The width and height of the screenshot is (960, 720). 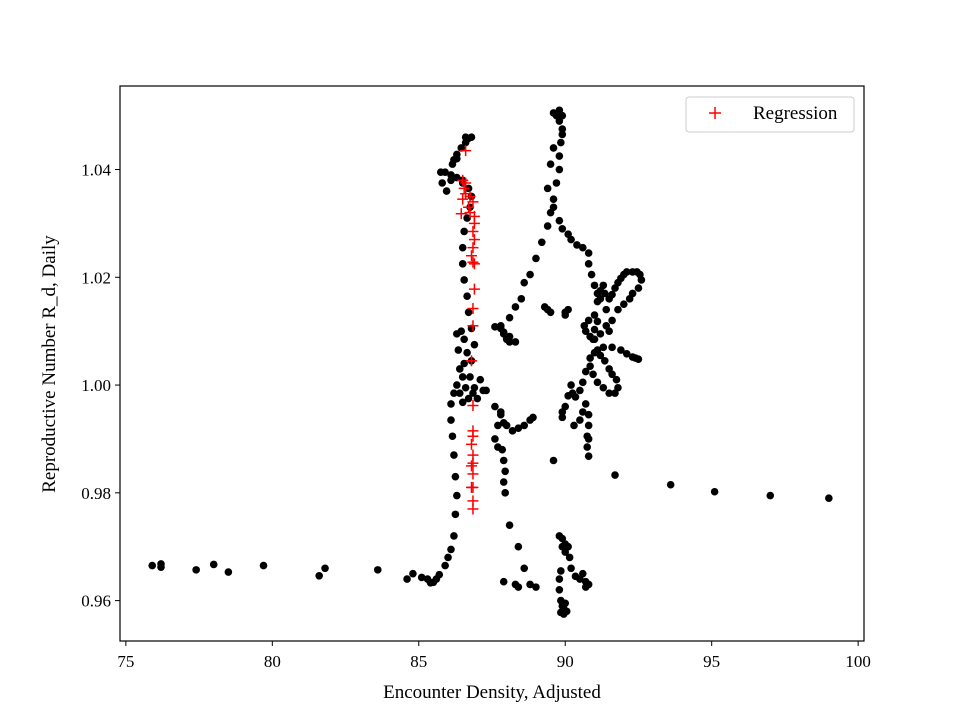 I want to click on y-axis-ticks: 0.96 0.98 1.00 1.02 1.04, so click(x=100, y=386).